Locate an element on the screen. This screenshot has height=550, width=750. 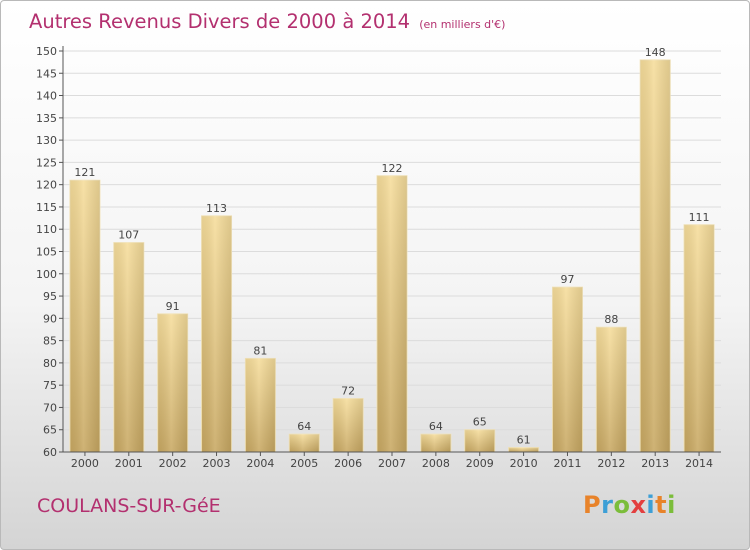
bar-value-label: 121 is located at coordinates (84, 172).